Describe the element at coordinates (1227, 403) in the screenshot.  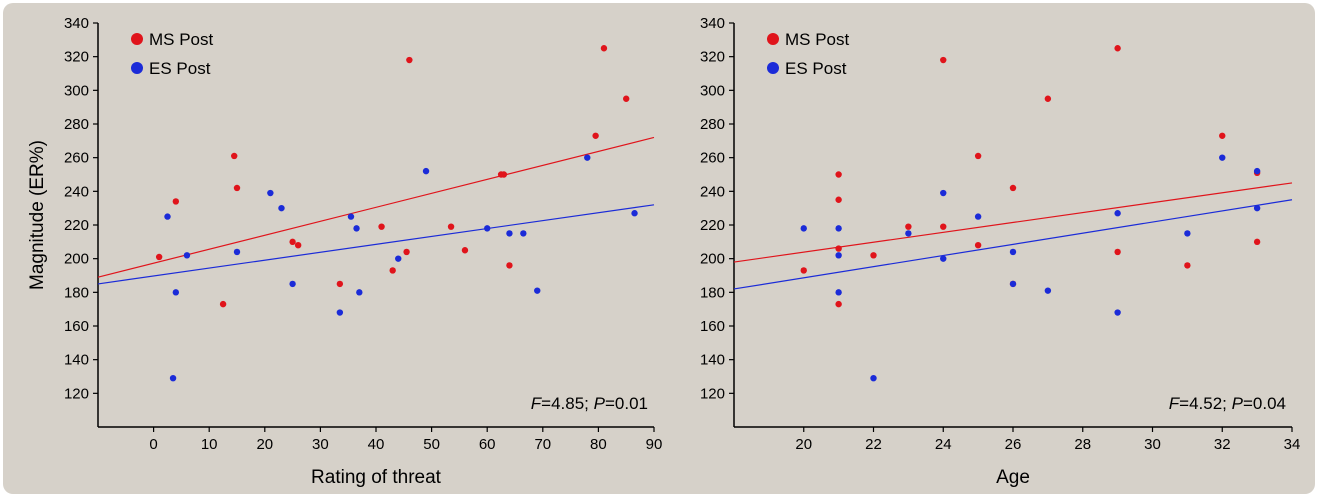
I see `stat-annotation: F=4.52; P=0.04` at that location.